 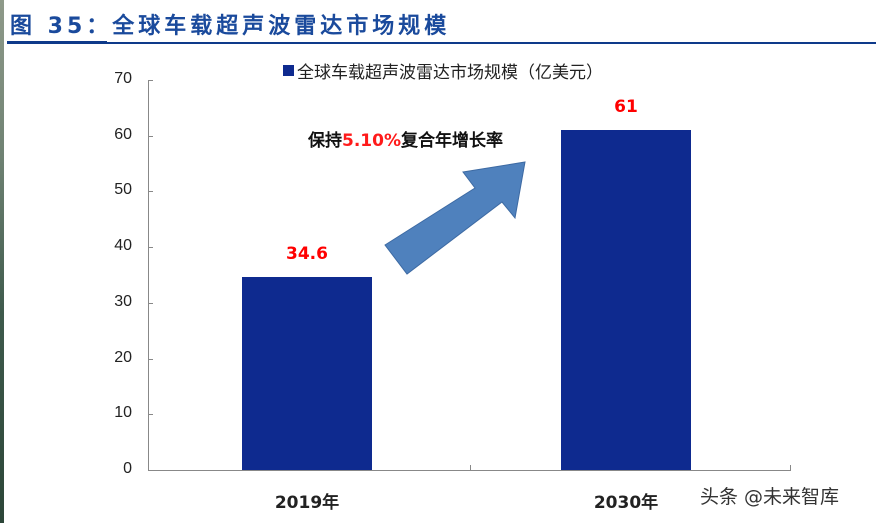 I want to click on x-label-2019: 2019年, so click(x=307, y=503).